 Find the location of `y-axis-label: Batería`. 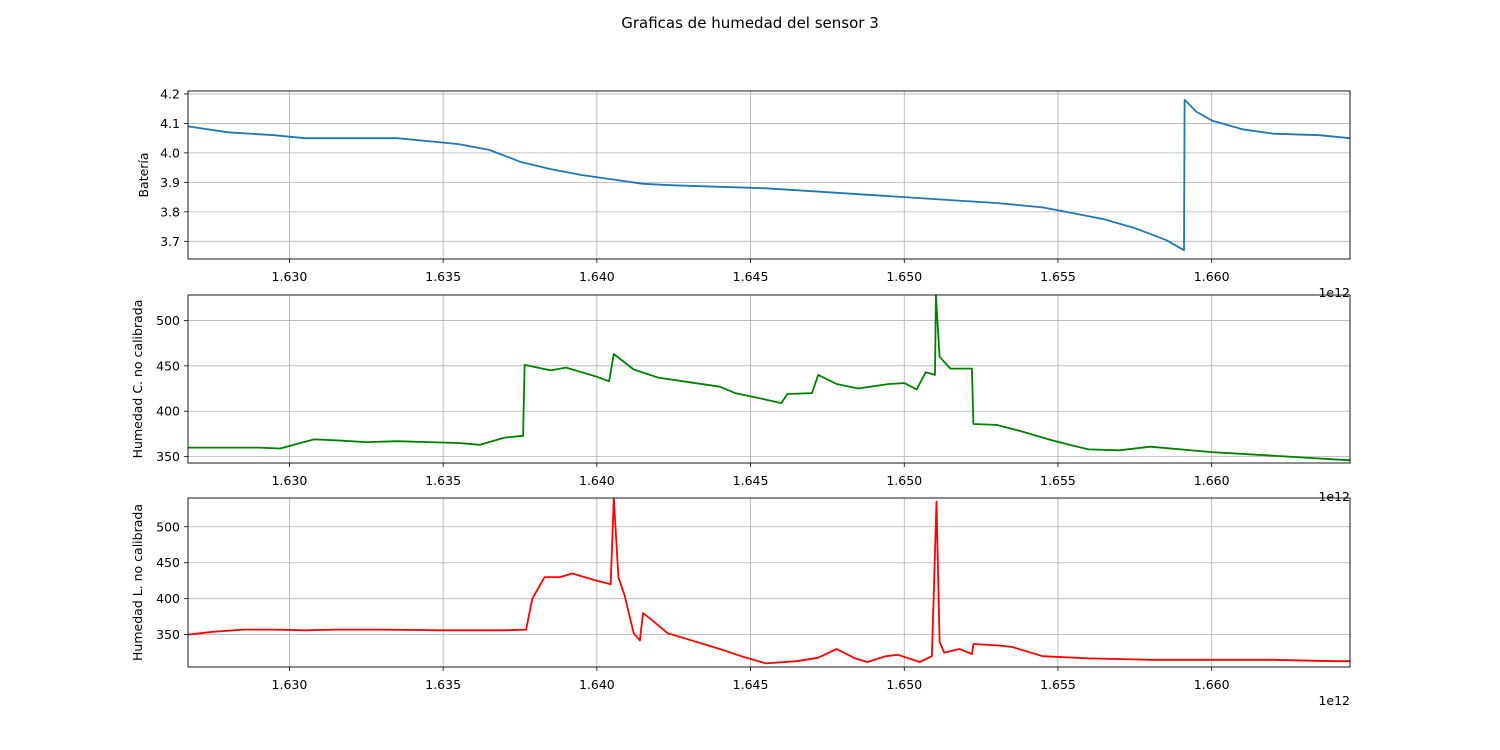

y-axis-label: Batería is located at coordinates (143, 174).